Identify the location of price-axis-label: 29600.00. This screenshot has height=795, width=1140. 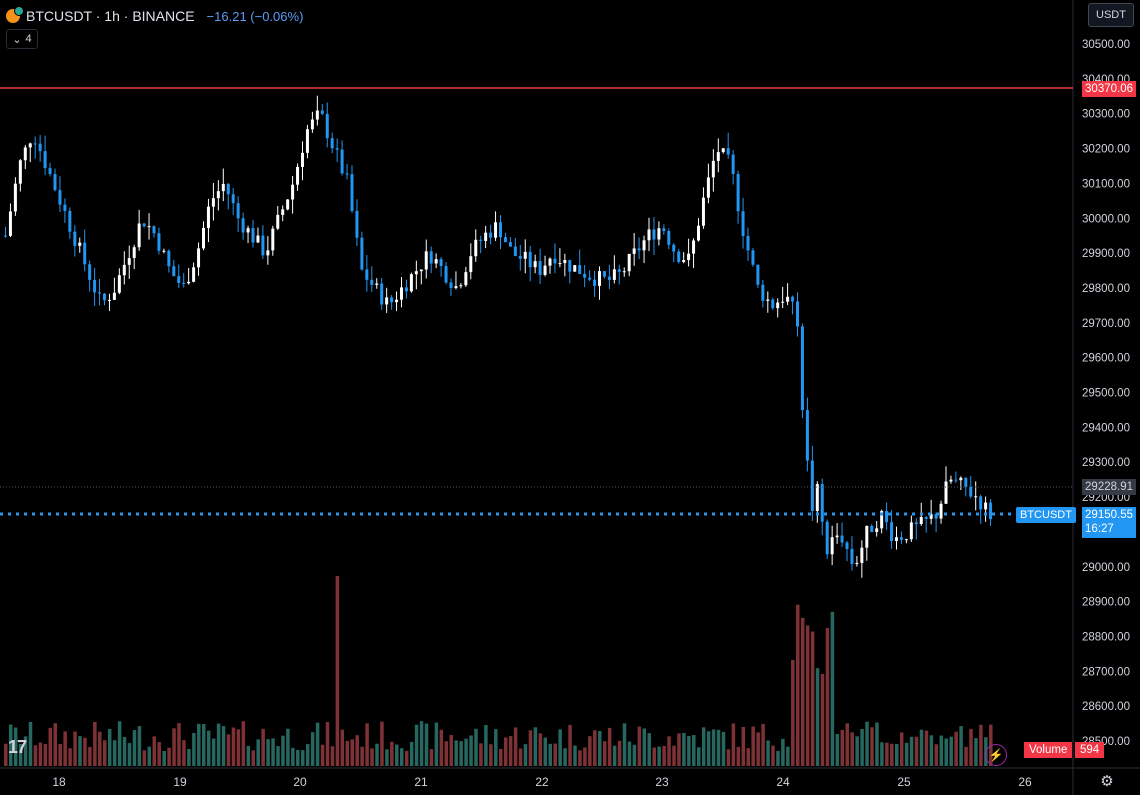
(1106, 359).